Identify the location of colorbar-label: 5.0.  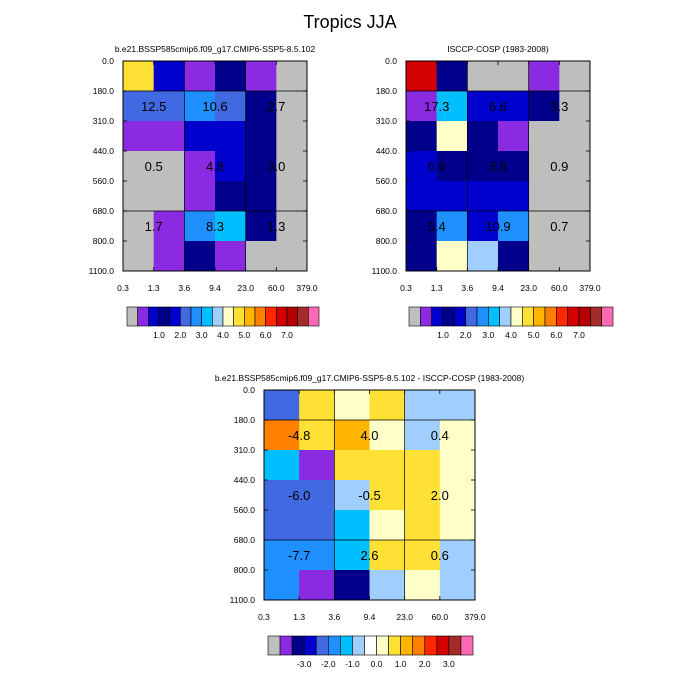
(534, 335).